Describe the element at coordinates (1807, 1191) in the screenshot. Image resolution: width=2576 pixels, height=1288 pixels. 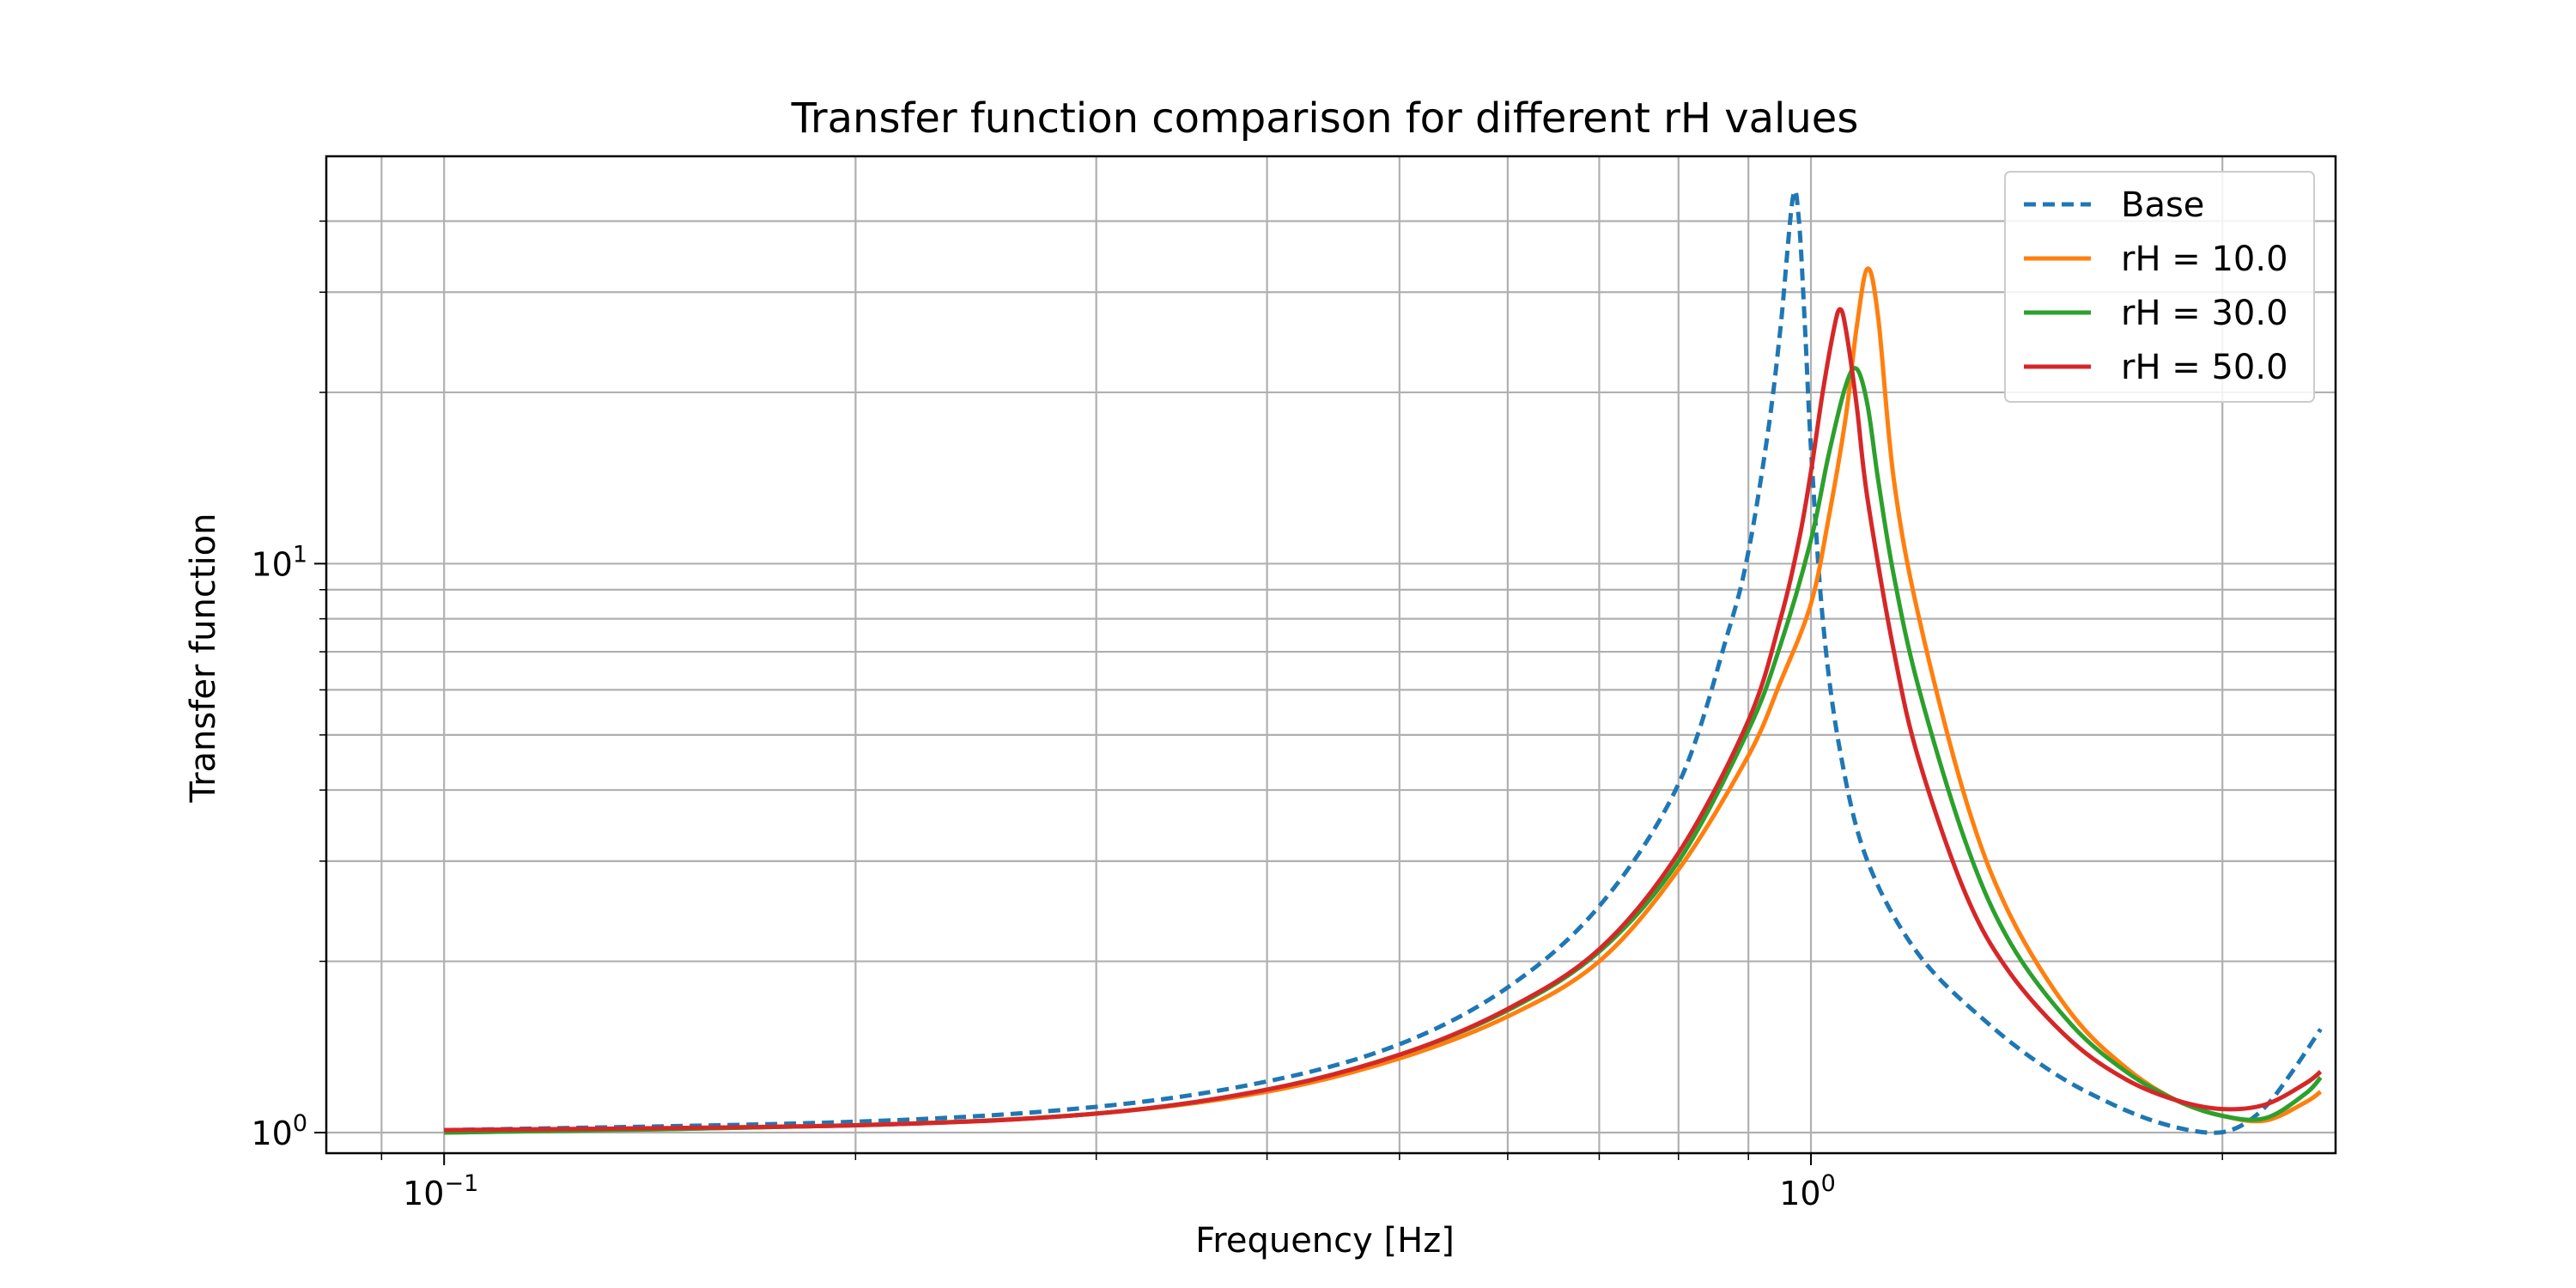
I see `x-tick-label: 10⁰` at that location.